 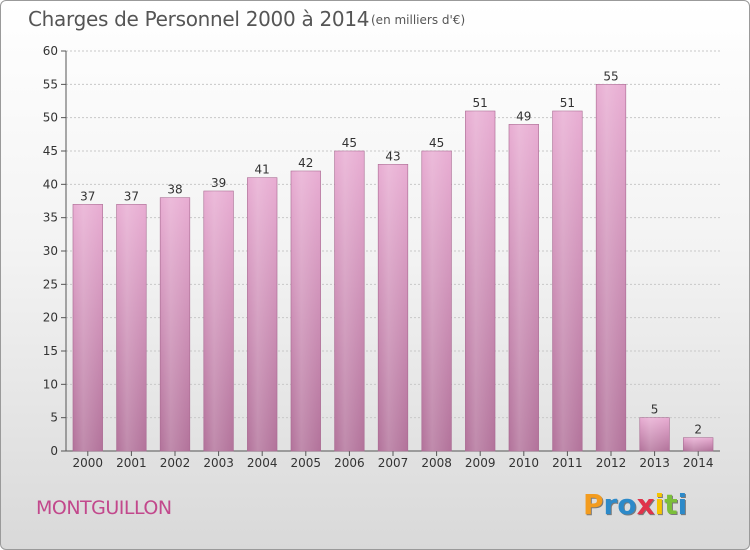 I want to click on data-label: 41, so click(x=262, y=170).